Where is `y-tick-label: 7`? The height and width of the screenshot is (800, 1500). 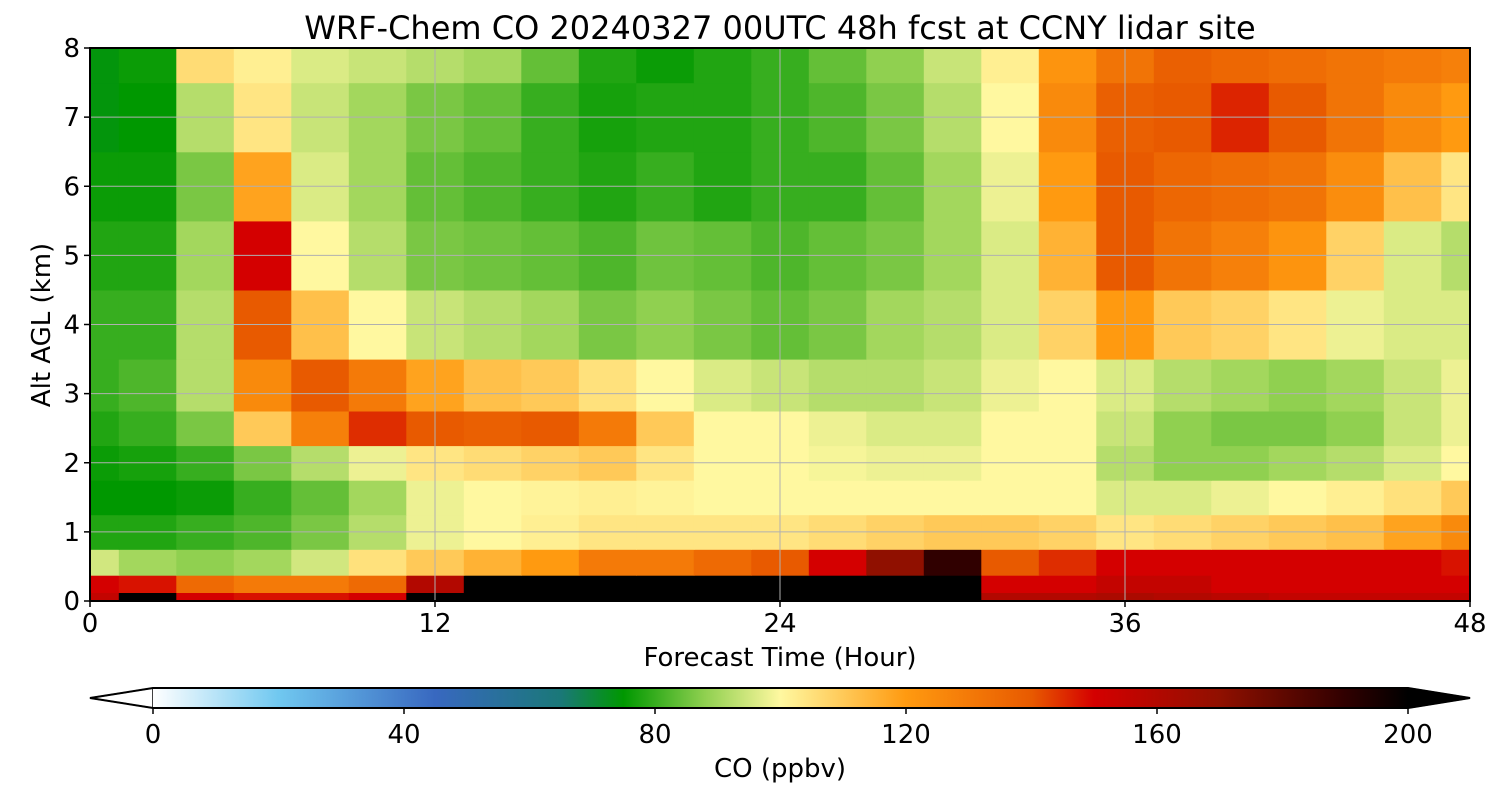 y-tick-label: 7 is located at coordinates (71, 118).